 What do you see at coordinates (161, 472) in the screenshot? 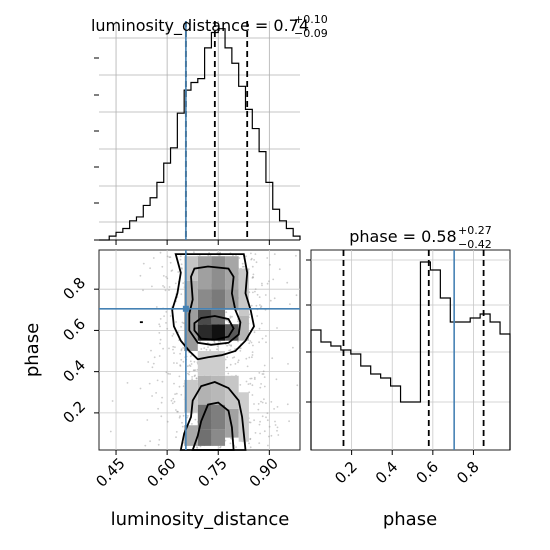
I see `x-tick-label: 0.60` at bounding box center [161, 472].